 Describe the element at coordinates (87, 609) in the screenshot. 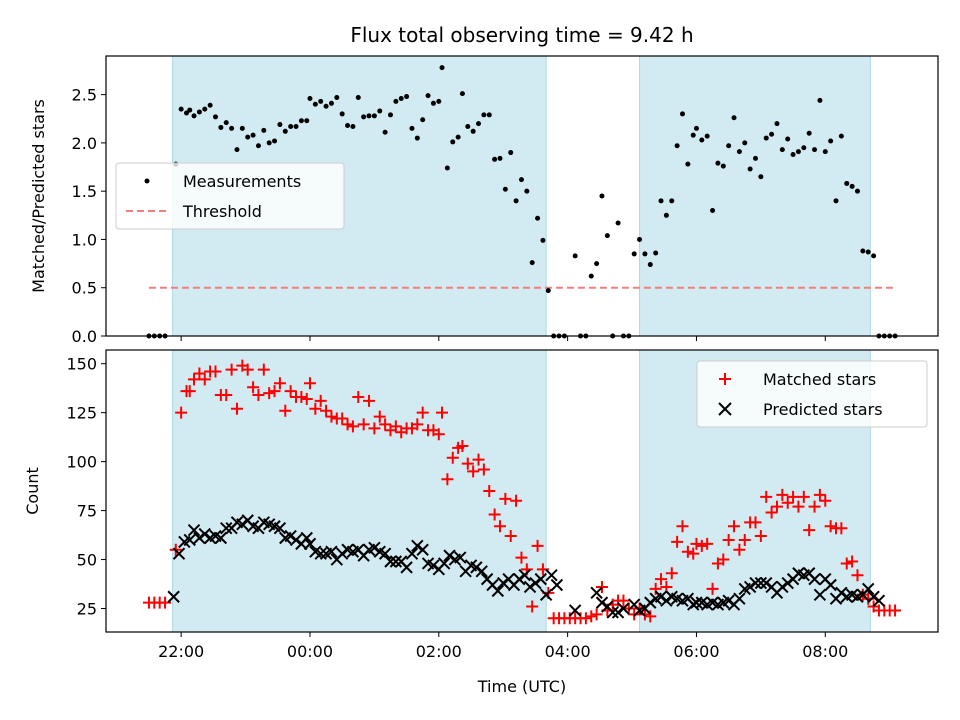

I see `count-y-tick-label: 25` at that location.